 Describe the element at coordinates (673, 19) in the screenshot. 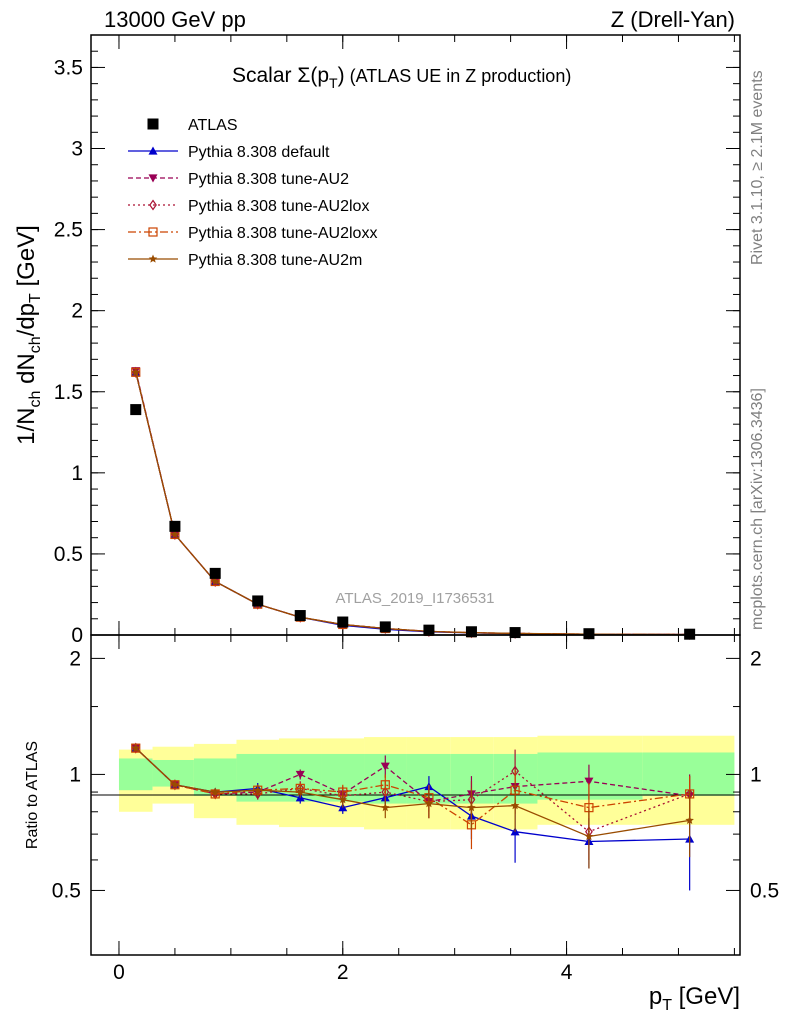

I see `header-right-label: Z (Drell-Yan)` at that location.